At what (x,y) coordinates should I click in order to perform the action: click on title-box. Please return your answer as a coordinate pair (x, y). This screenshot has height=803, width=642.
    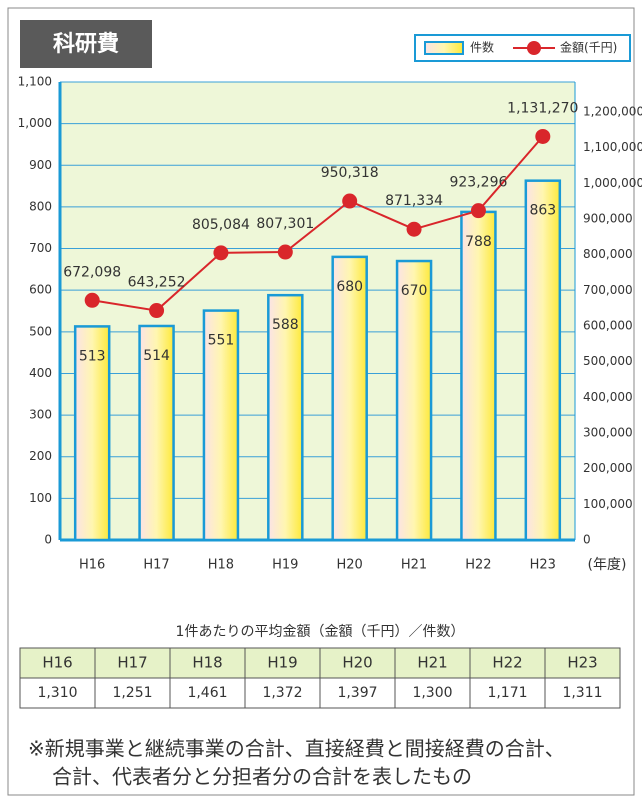
    Looking at the image, I should click on (86, 44).